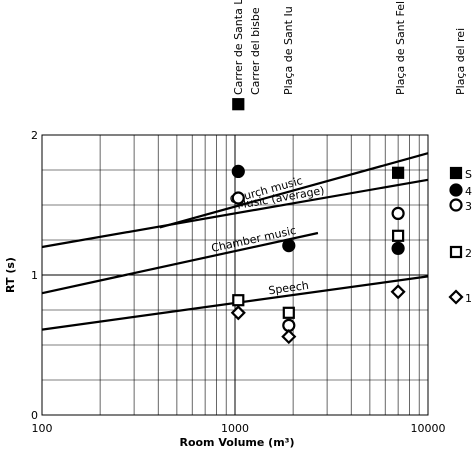 This screenshot has height=455, width=474. I want to click on x-tick-label: 10000, so click(428, 428).